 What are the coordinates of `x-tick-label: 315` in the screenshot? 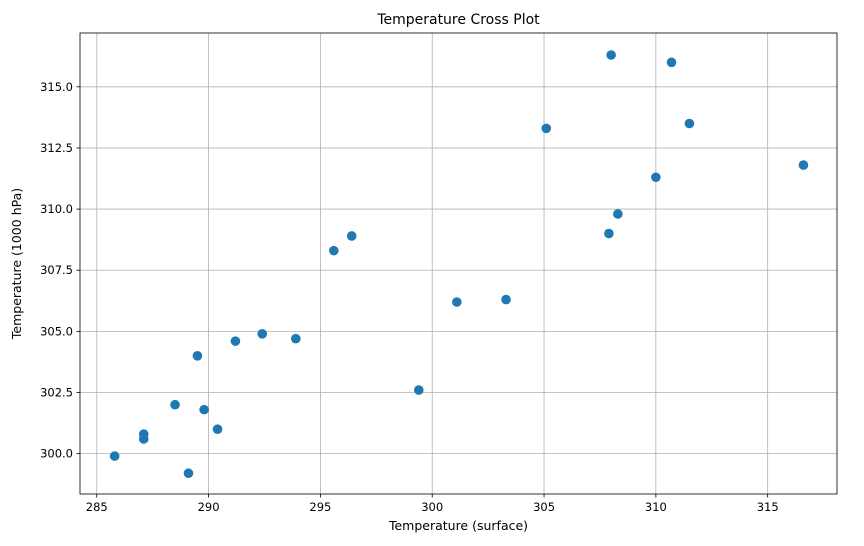 It's located at (768, 507).